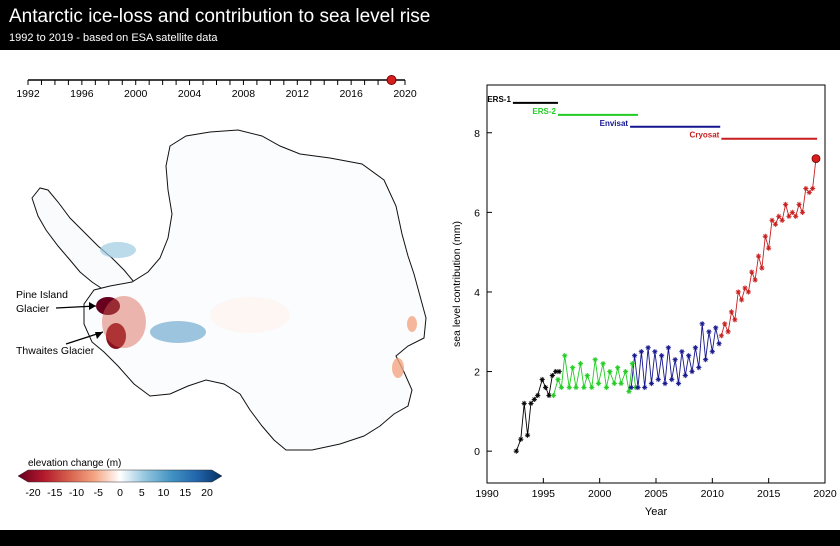 The image size is (840, 546). I want to click on timeline-label: 1992, so click(28, 94).